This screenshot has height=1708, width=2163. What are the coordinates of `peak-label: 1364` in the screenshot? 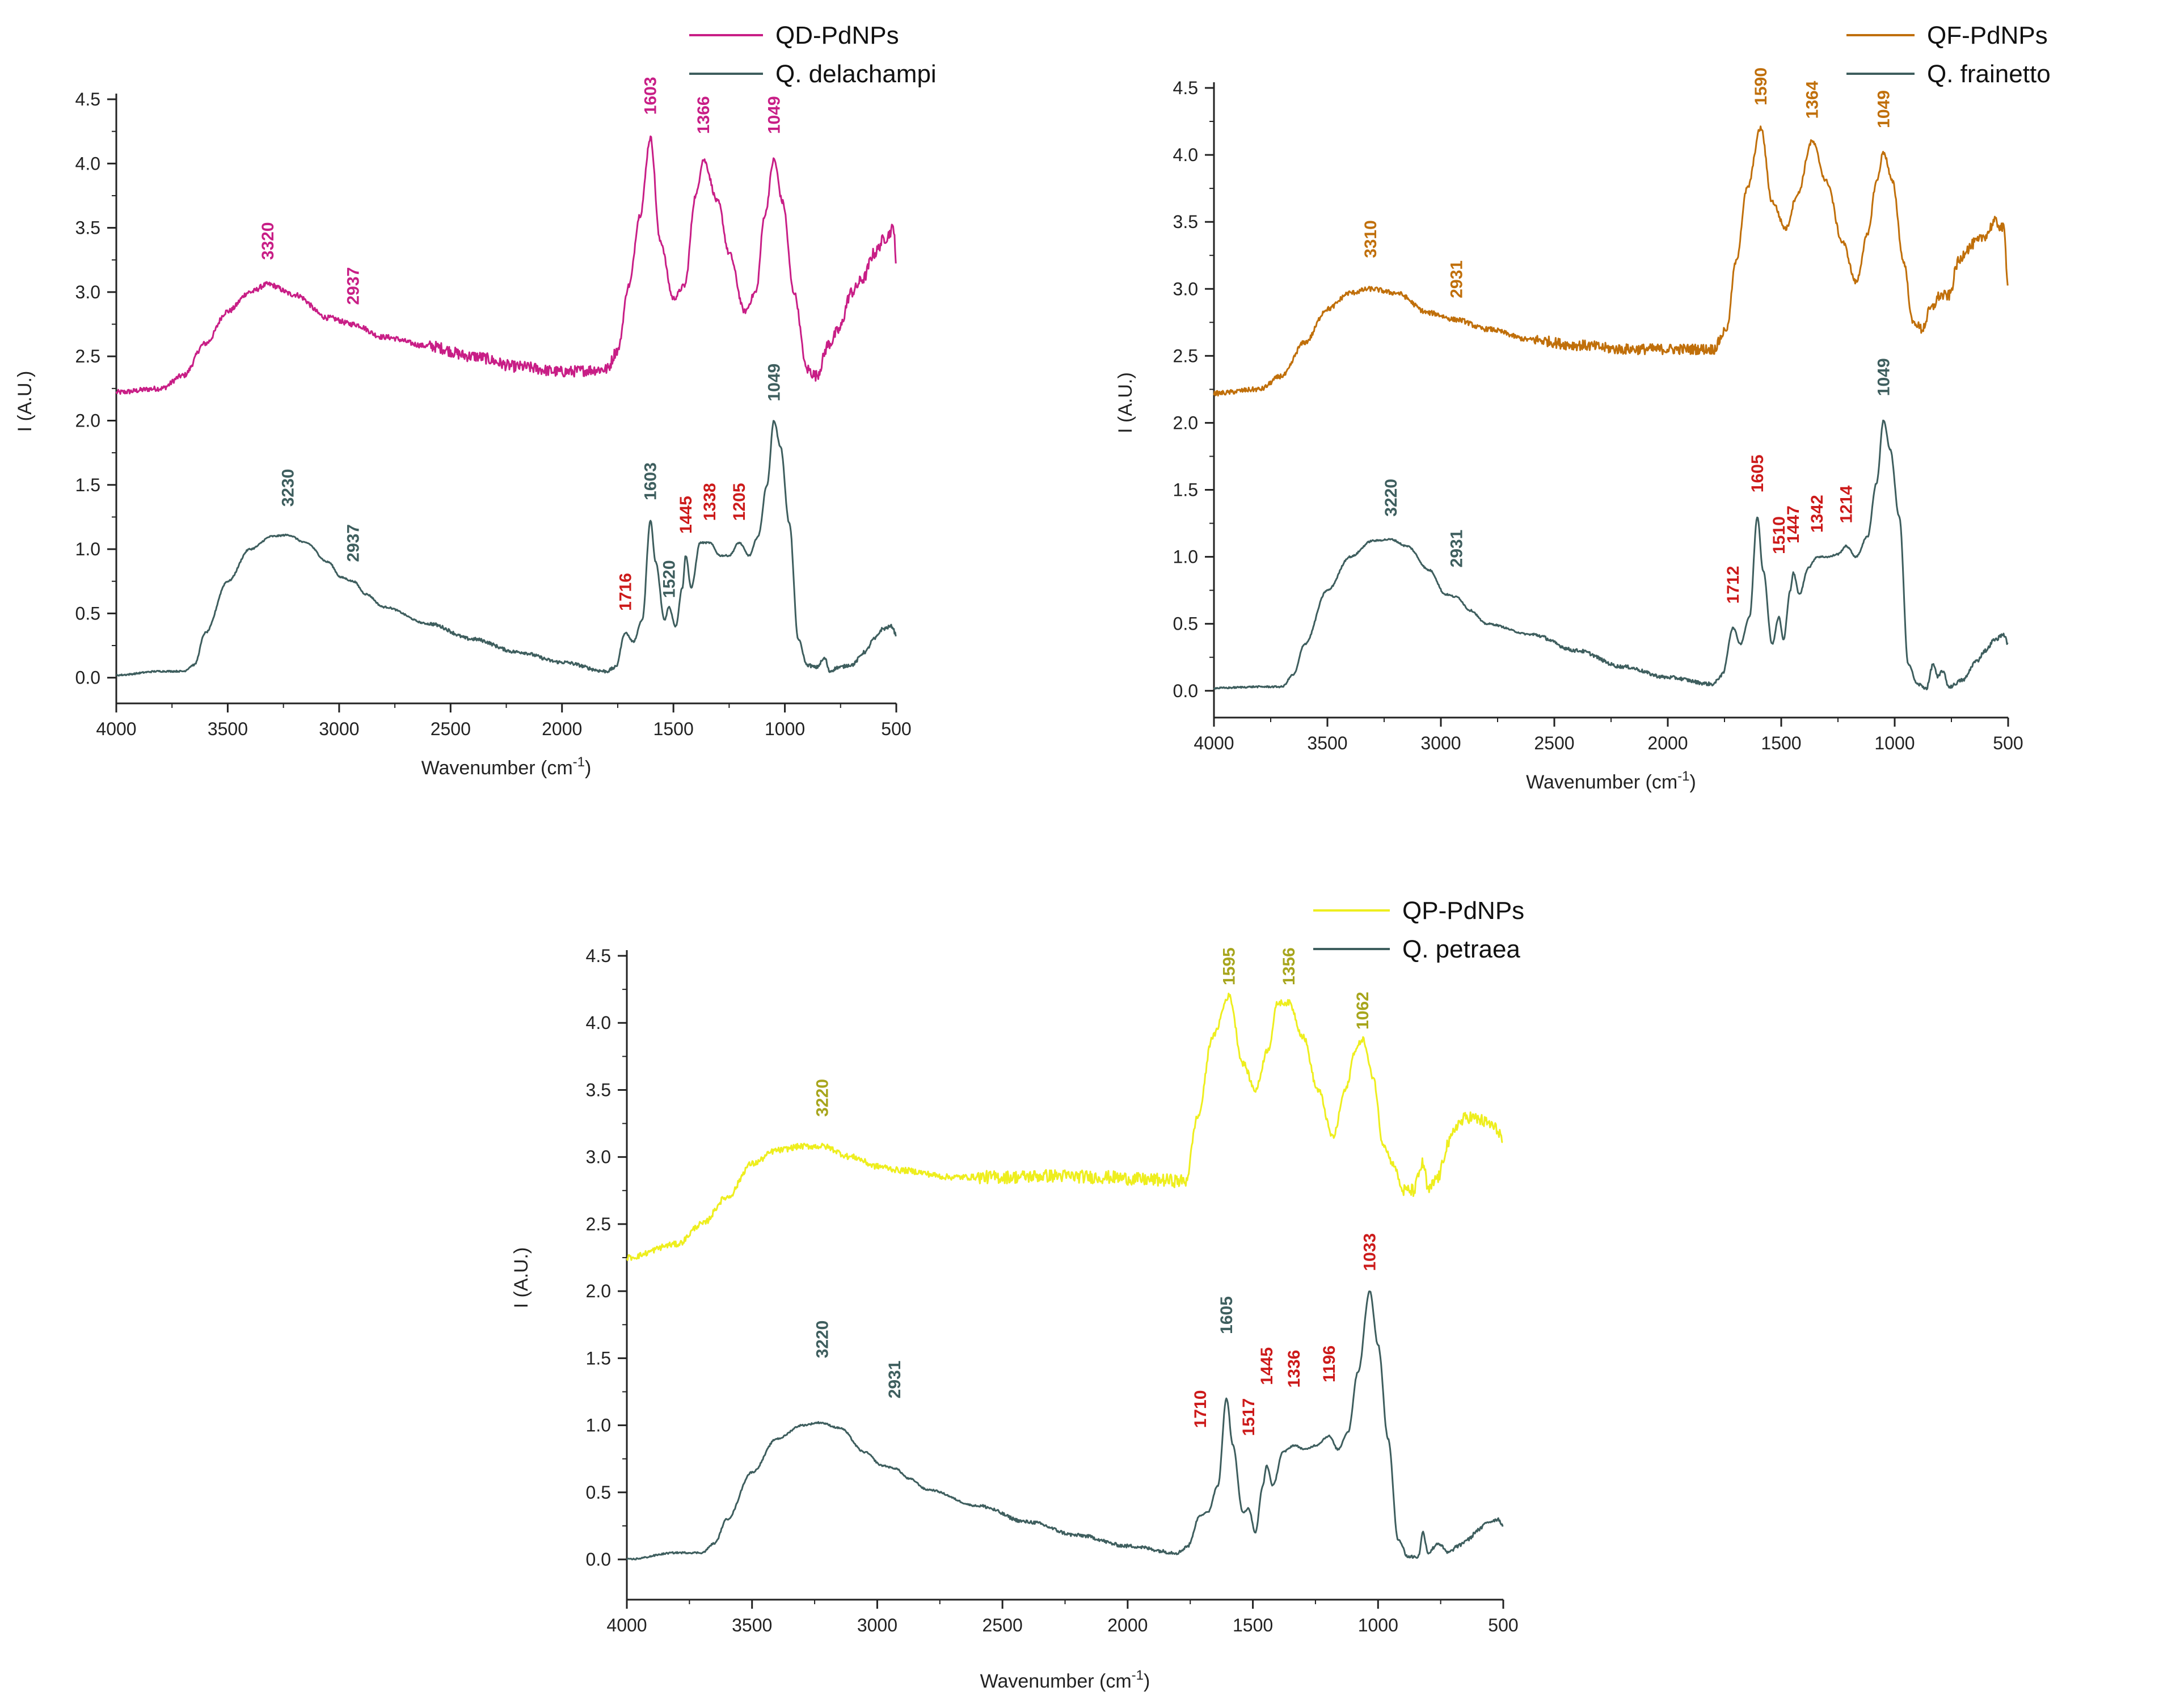 It's located at (1812, 100).